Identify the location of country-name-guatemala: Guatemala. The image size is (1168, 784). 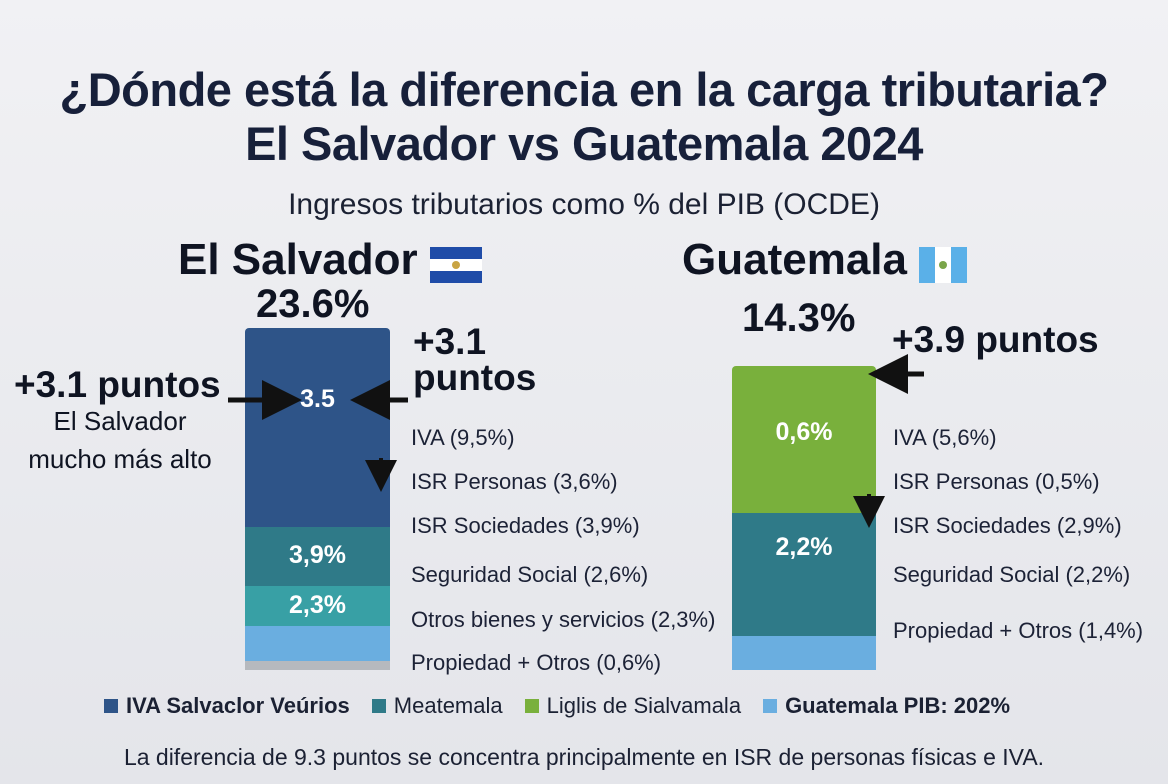
(825, 260).